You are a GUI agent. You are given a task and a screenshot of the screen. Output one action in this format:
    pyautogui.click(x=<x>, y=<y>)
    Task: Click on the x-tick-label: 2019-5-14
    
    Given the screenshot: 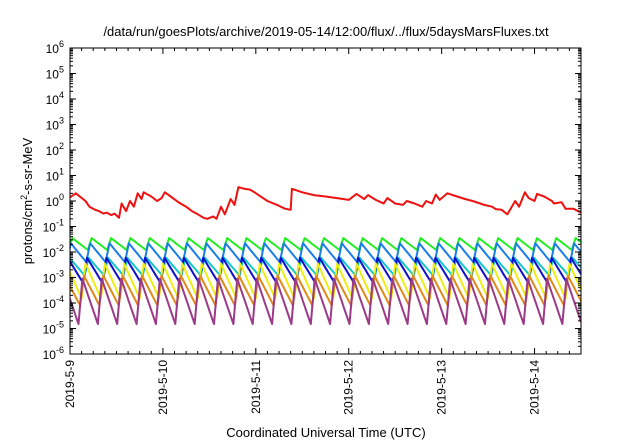 What is the action you would take?
    pyautogui.click(x=535, y=387)
    